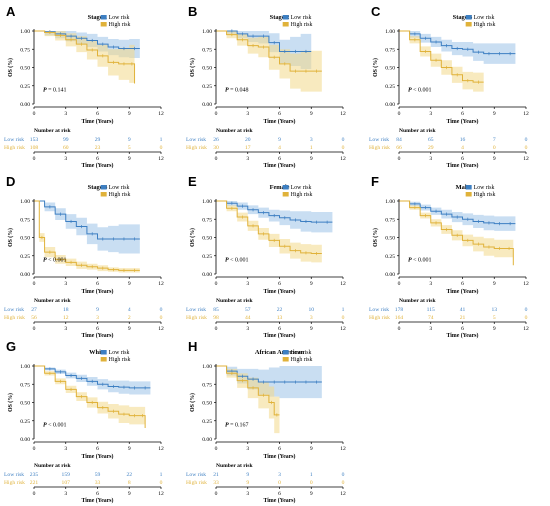  What do you see at coordinates (376, 11) in the screenshot?
I see `panel-letter: C` at bounding box center [376, 11].